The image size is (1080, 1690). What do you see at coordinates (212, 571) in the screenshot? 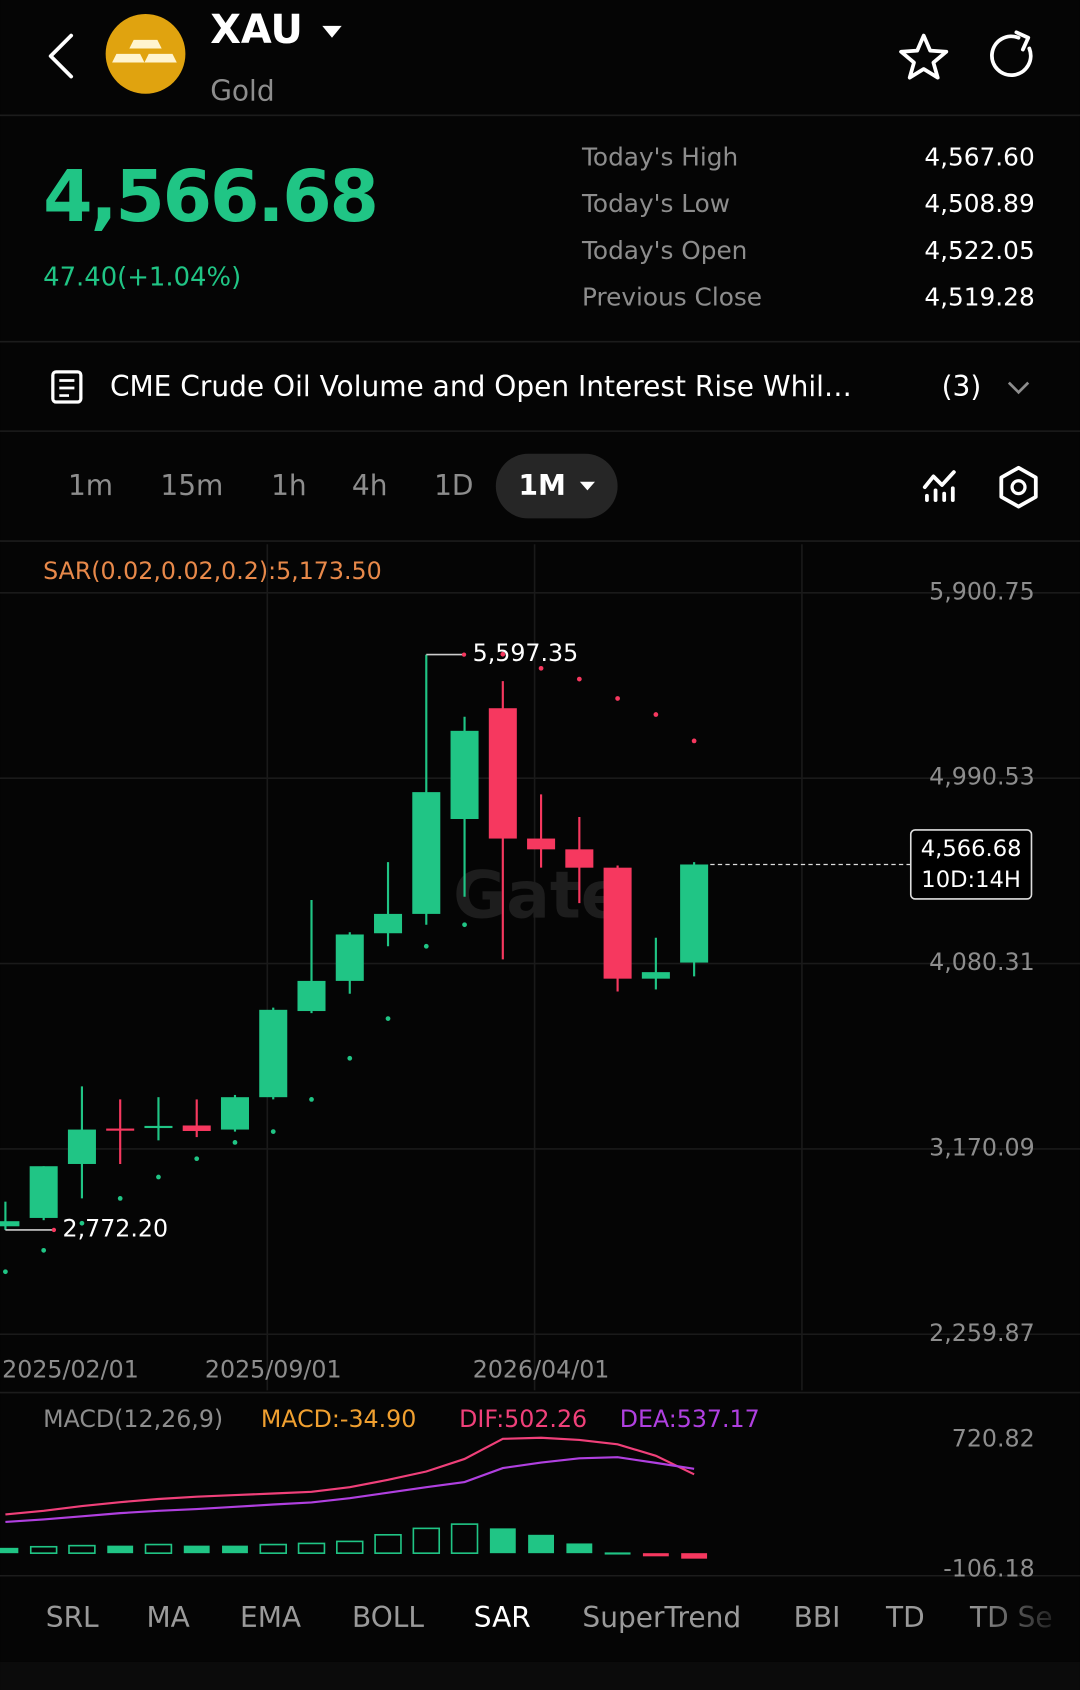
I see `indicator-label: SAR(0.02,0.02,0.2):5,173.50` at bounding box center [212, 571].